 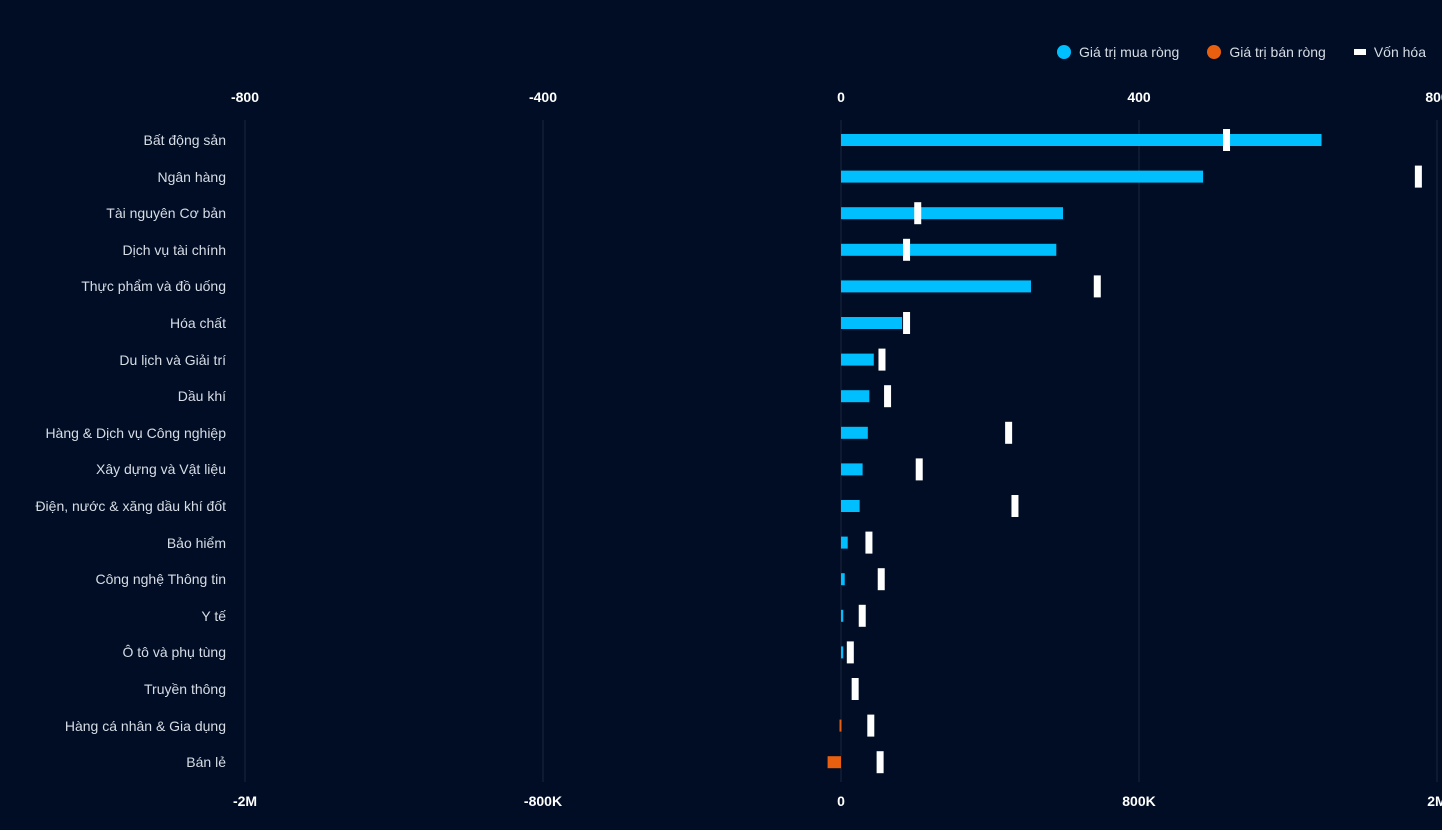 I want to click on top-tick-1: -400, so click(x=543, y=97).